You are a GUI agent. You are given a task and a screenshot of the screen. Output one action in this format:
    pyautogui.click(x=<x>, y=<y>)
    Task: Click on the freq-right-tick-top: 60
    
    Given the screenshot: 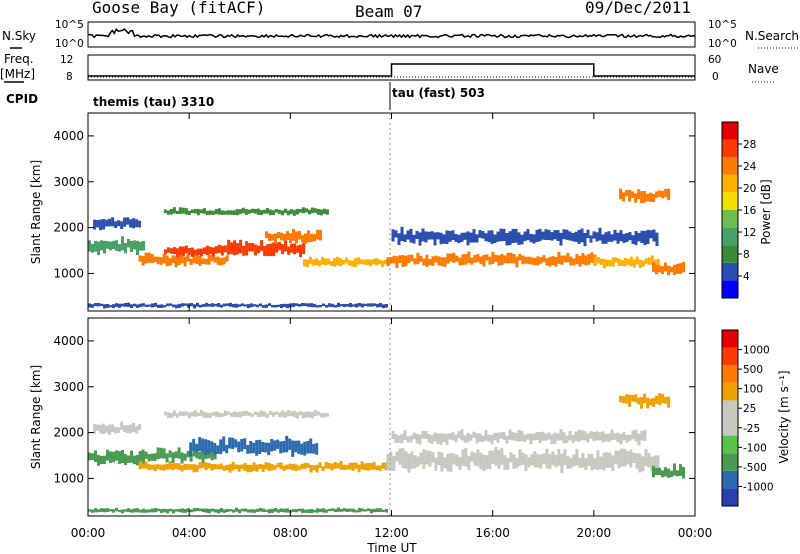 What is the action you would take?
    pyautogui.click(x=714, y=60)
    